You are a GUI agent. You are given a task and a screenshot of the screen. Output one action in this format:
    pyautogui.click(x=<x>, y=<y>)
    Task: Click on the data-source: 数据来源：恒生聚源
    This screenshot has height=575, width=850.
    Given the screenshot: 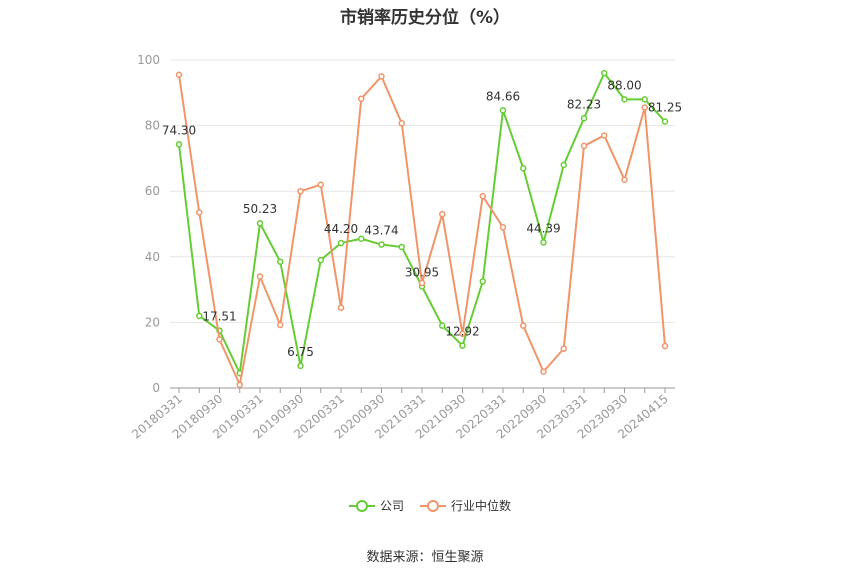 What is the action you would take?
    pyautogui.click(x=425, y=557)
    